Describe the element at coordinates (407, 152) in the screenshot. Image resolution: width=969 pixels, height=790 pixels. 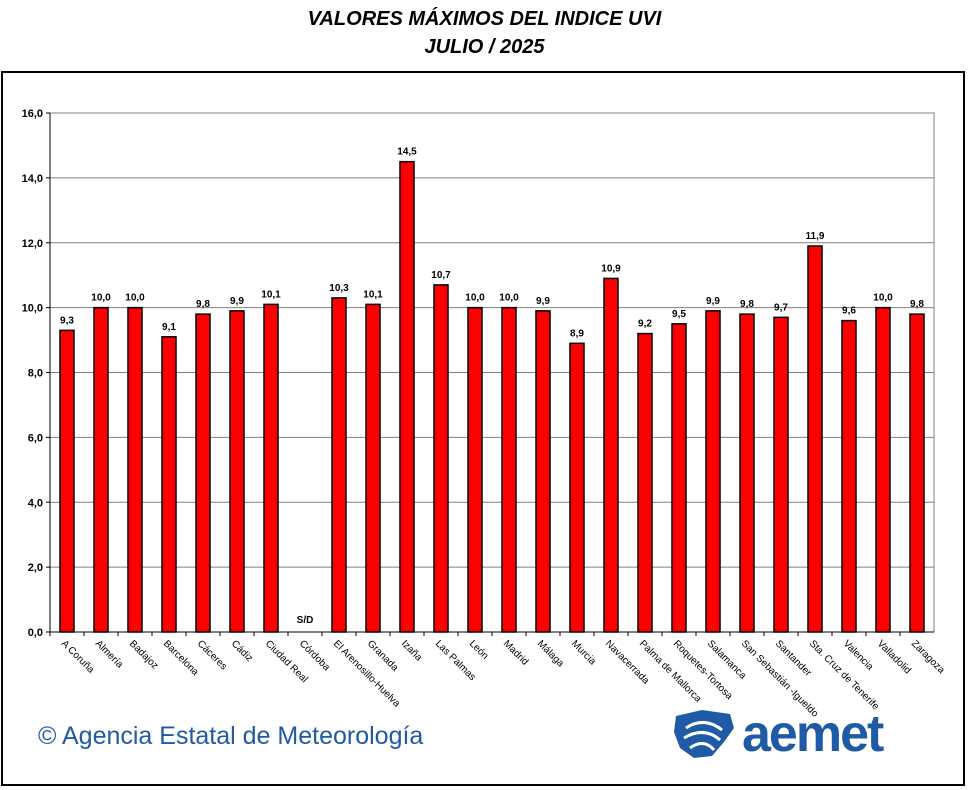
I see `data-label: 14,5` at that location.